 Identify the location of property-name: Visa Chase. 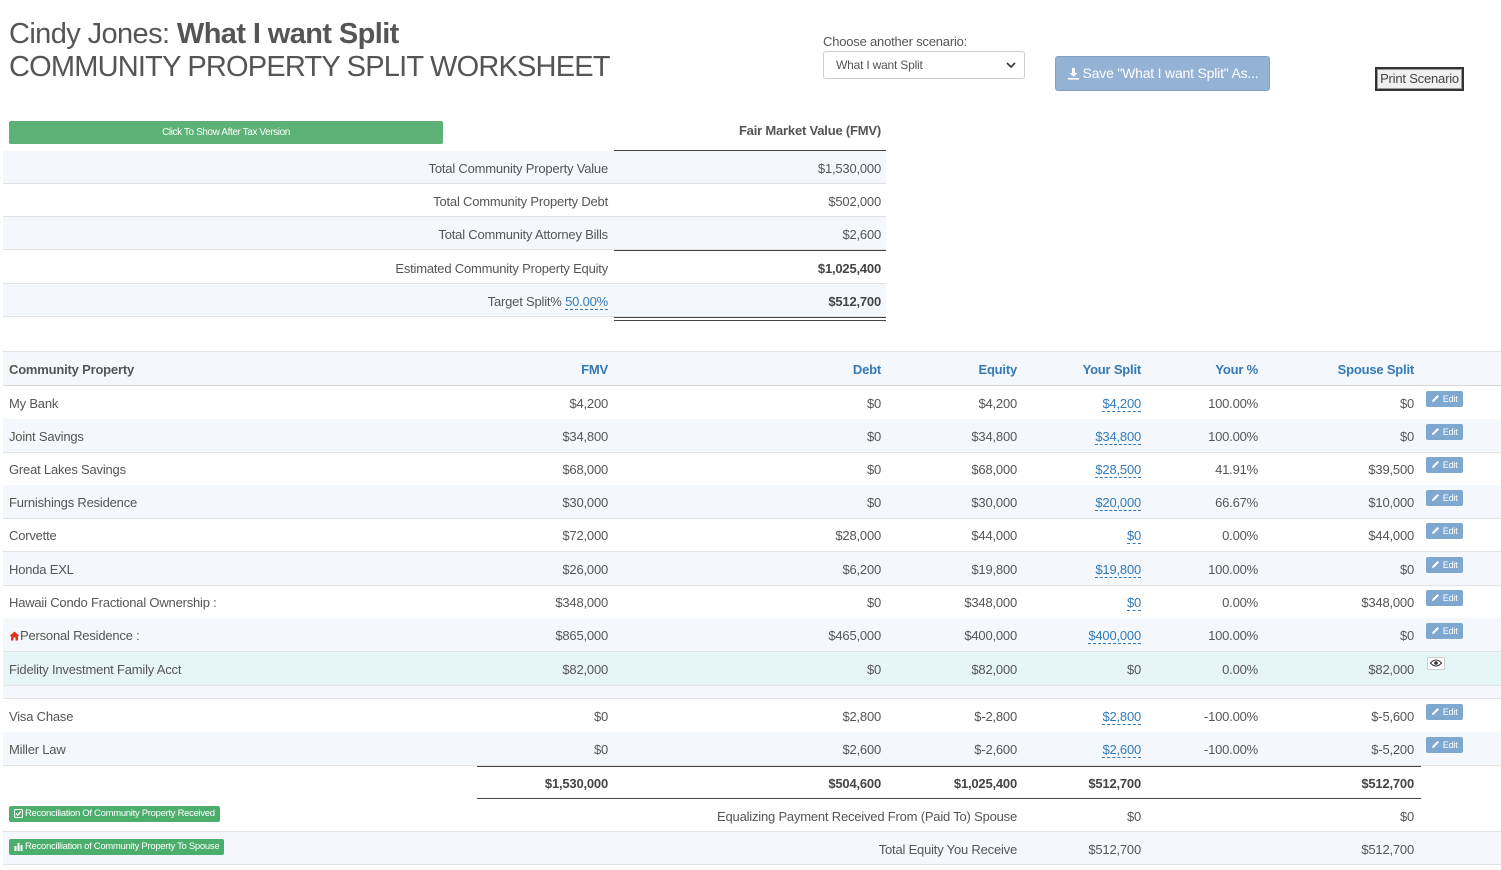
(41, 716).